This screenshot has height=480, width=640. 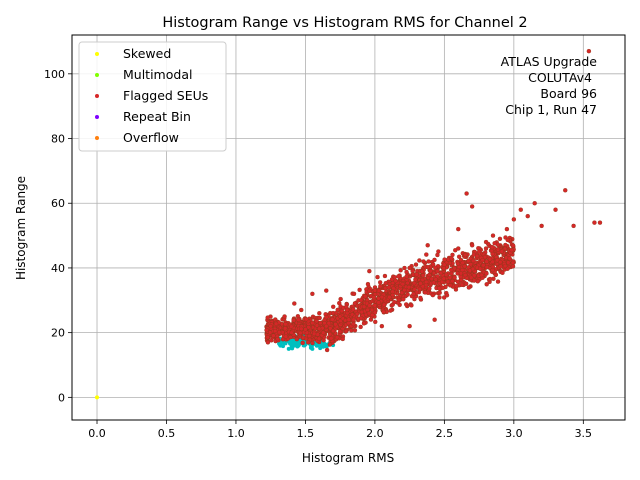 What do you see at coordinates (236, 433) in the screenshot?
I see `x-tick-label: 1.0` at bounding box center [236, 433].